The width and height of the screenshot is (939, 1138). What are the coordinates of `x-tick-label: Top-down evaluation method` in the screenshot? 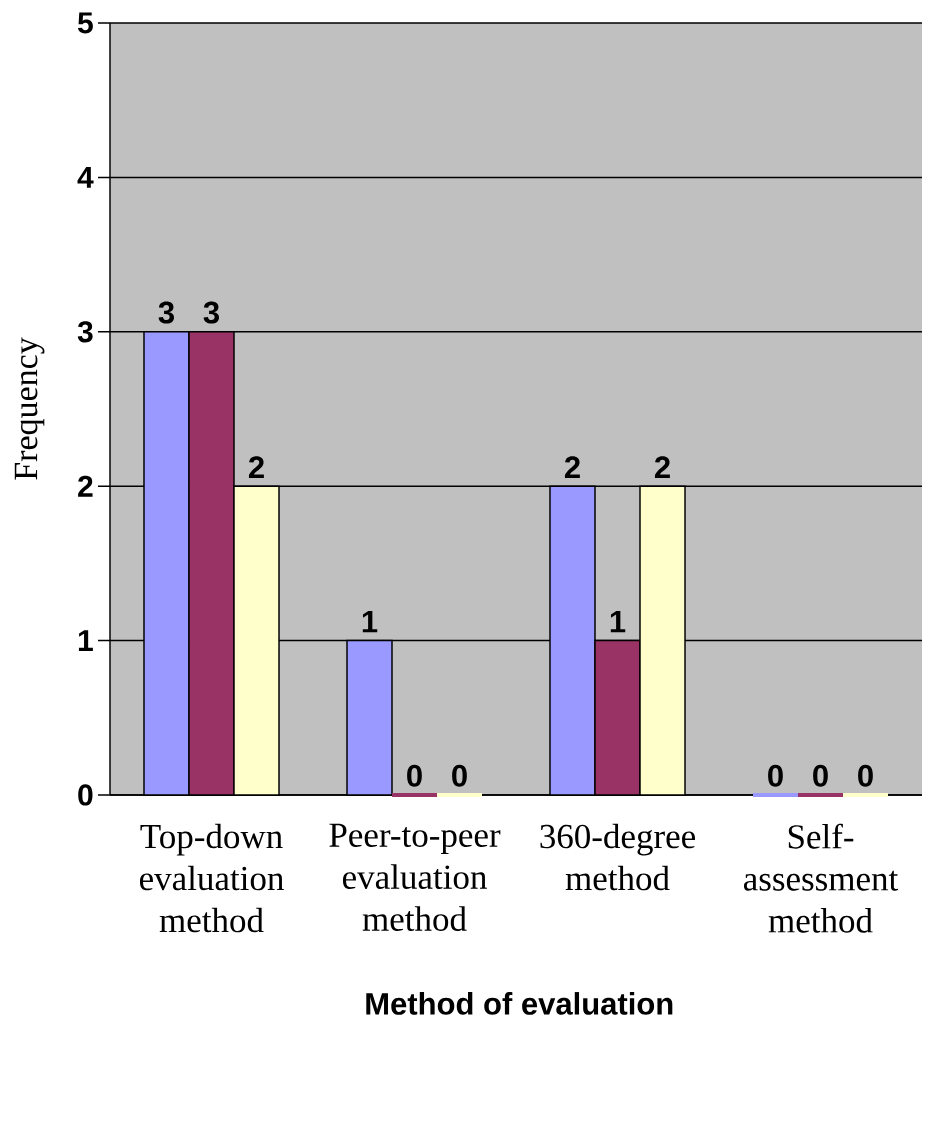 It's located at (211, 878).